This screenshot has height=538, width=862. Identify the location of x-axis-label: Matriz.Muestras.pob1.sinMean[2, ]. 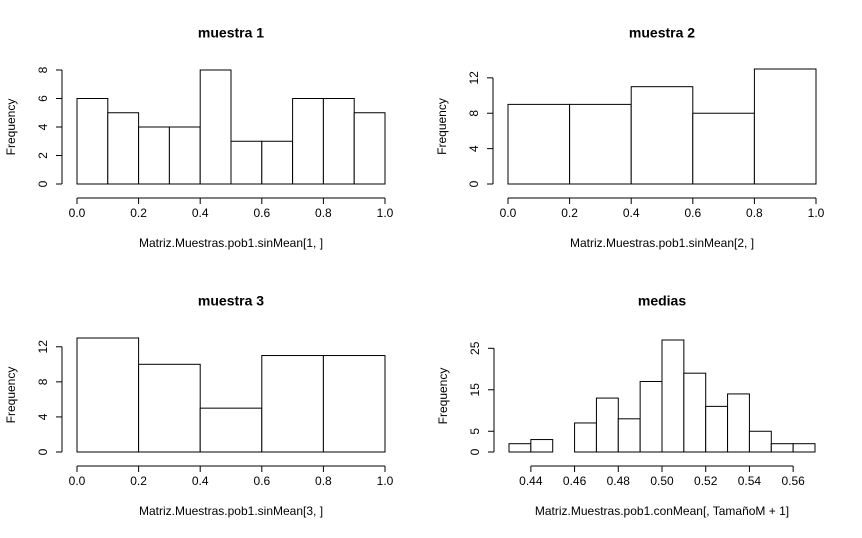
(662, 243).